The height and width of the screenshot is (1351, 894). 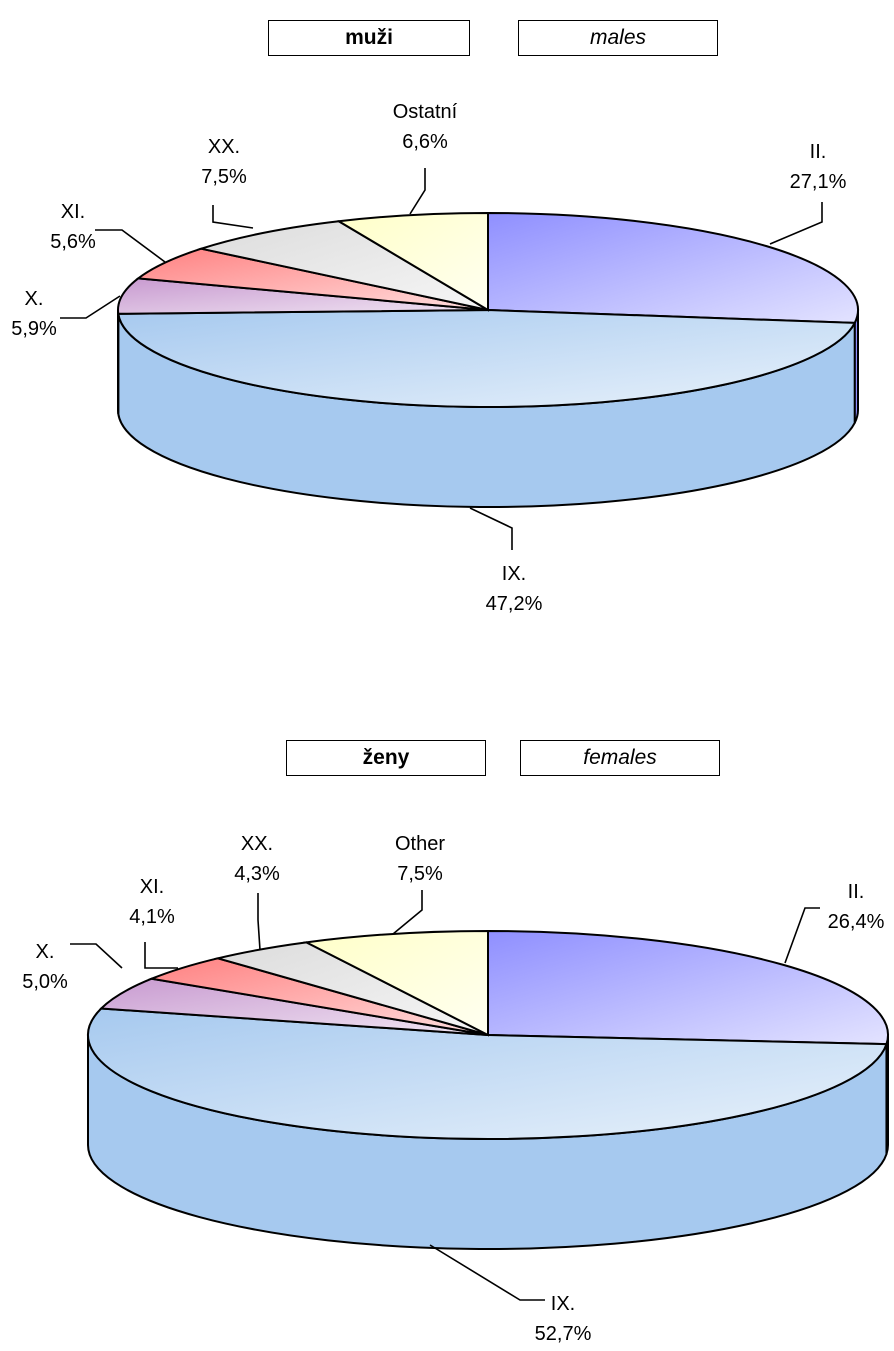 What do you see at coordinates (34, 329) in the screenshot?
I see `slice-percent-x: 5,9%` at bounding box center [34, 329].